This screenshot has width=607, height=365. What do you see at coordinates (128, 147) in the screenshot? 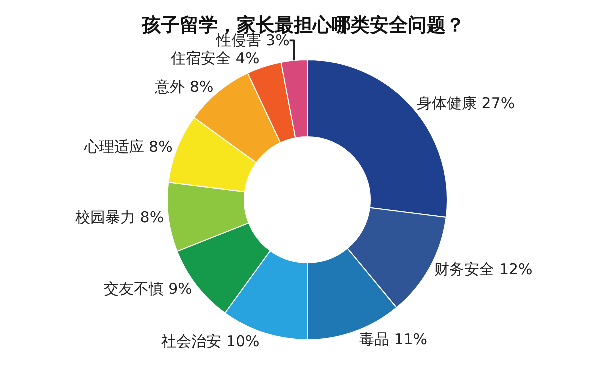
I see `slice-label: 心理适应 8%` at bounding box center [128, 147].